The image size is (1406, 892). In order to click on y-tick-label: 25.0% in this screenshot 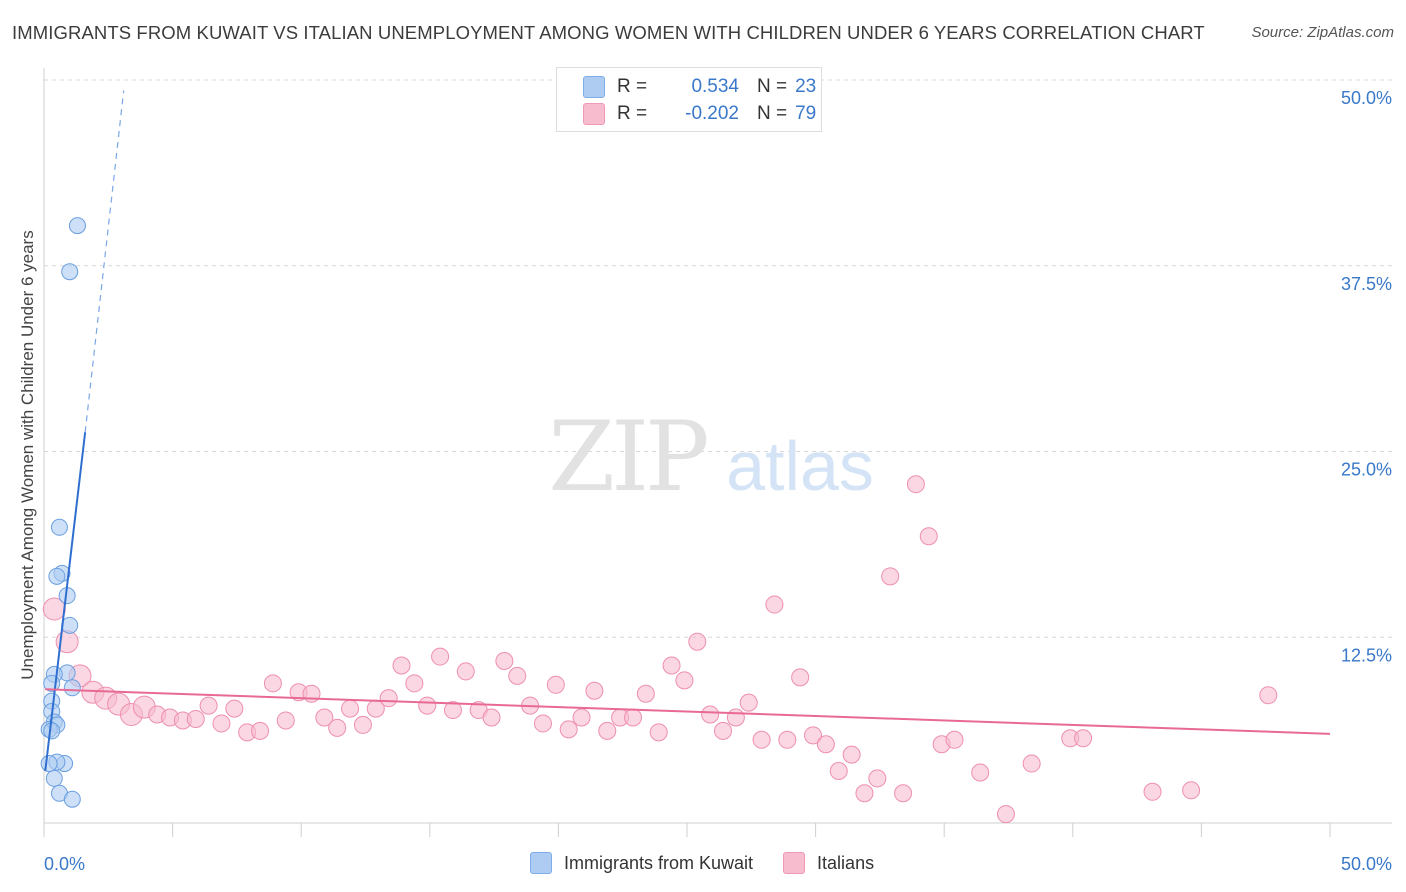, I will do `click(1366, 470)`.